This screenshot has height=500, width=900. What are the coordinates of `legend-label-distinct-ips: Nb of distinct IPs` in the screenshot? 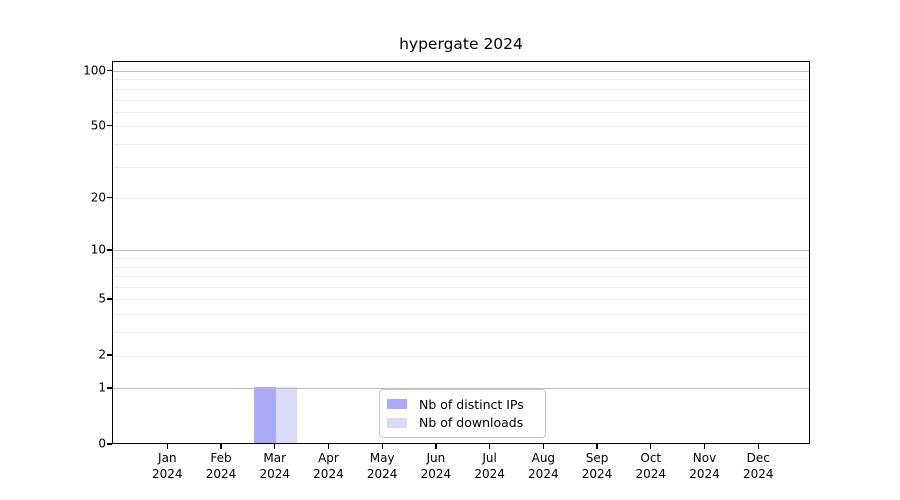 It's located at (471, 404).